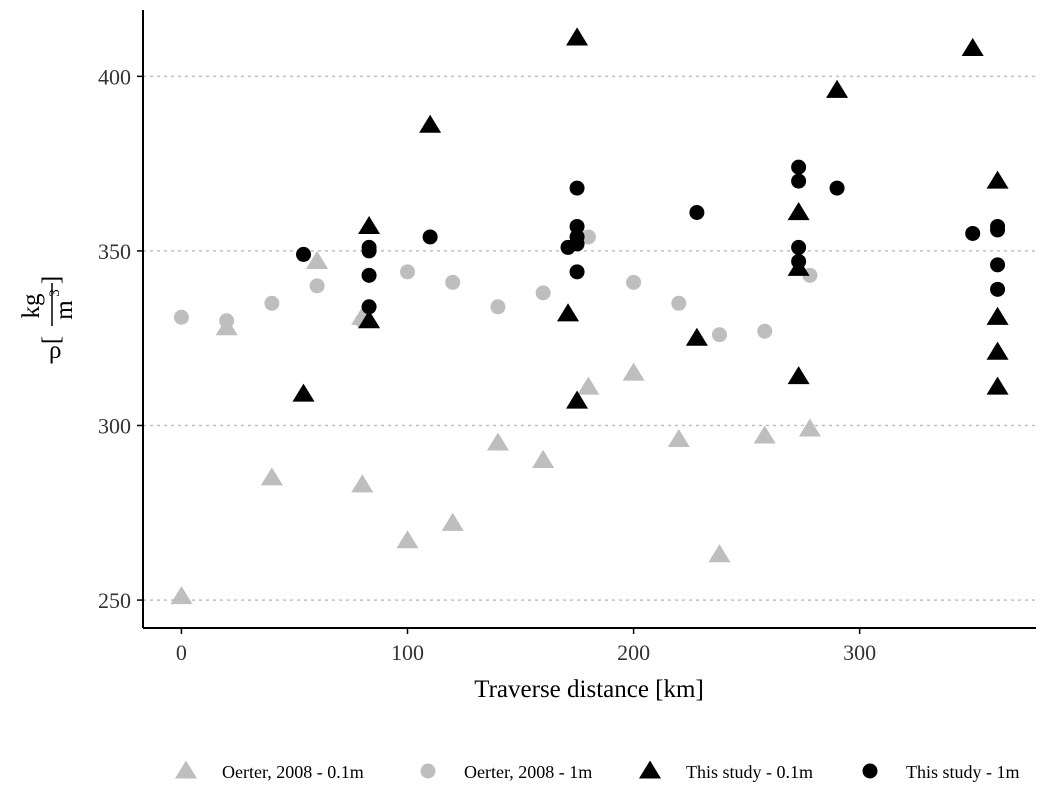  What do you see at coordinates (114, 425) in the screenshot?
I see `y-tick-label: 300` at bounding box center [114, 425].